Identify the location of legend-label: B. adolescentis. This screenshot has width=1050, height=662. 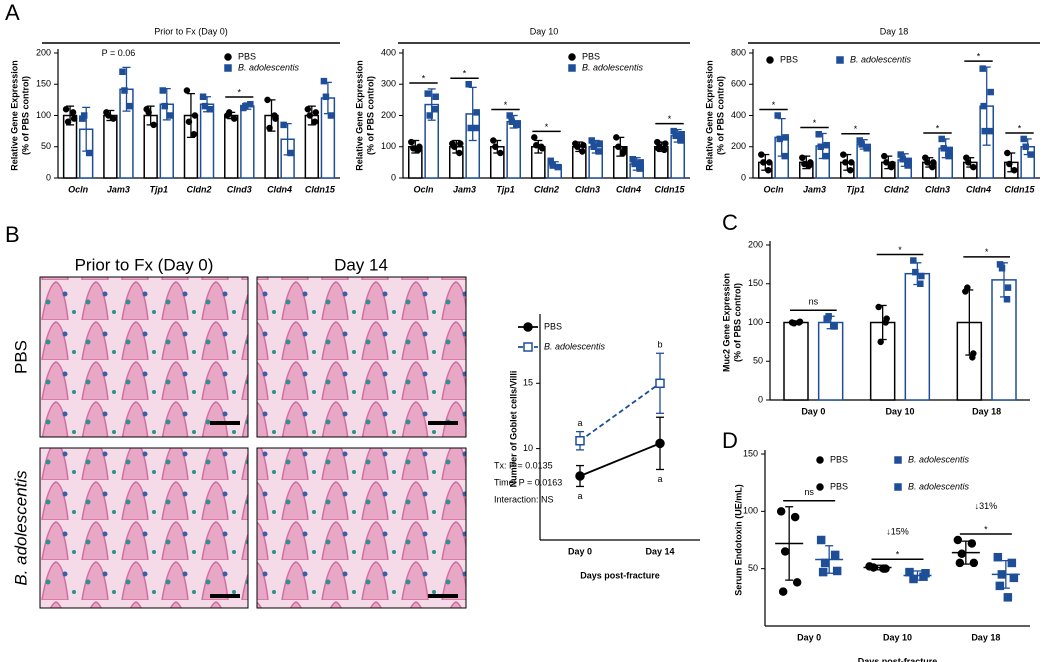
(575, 346).